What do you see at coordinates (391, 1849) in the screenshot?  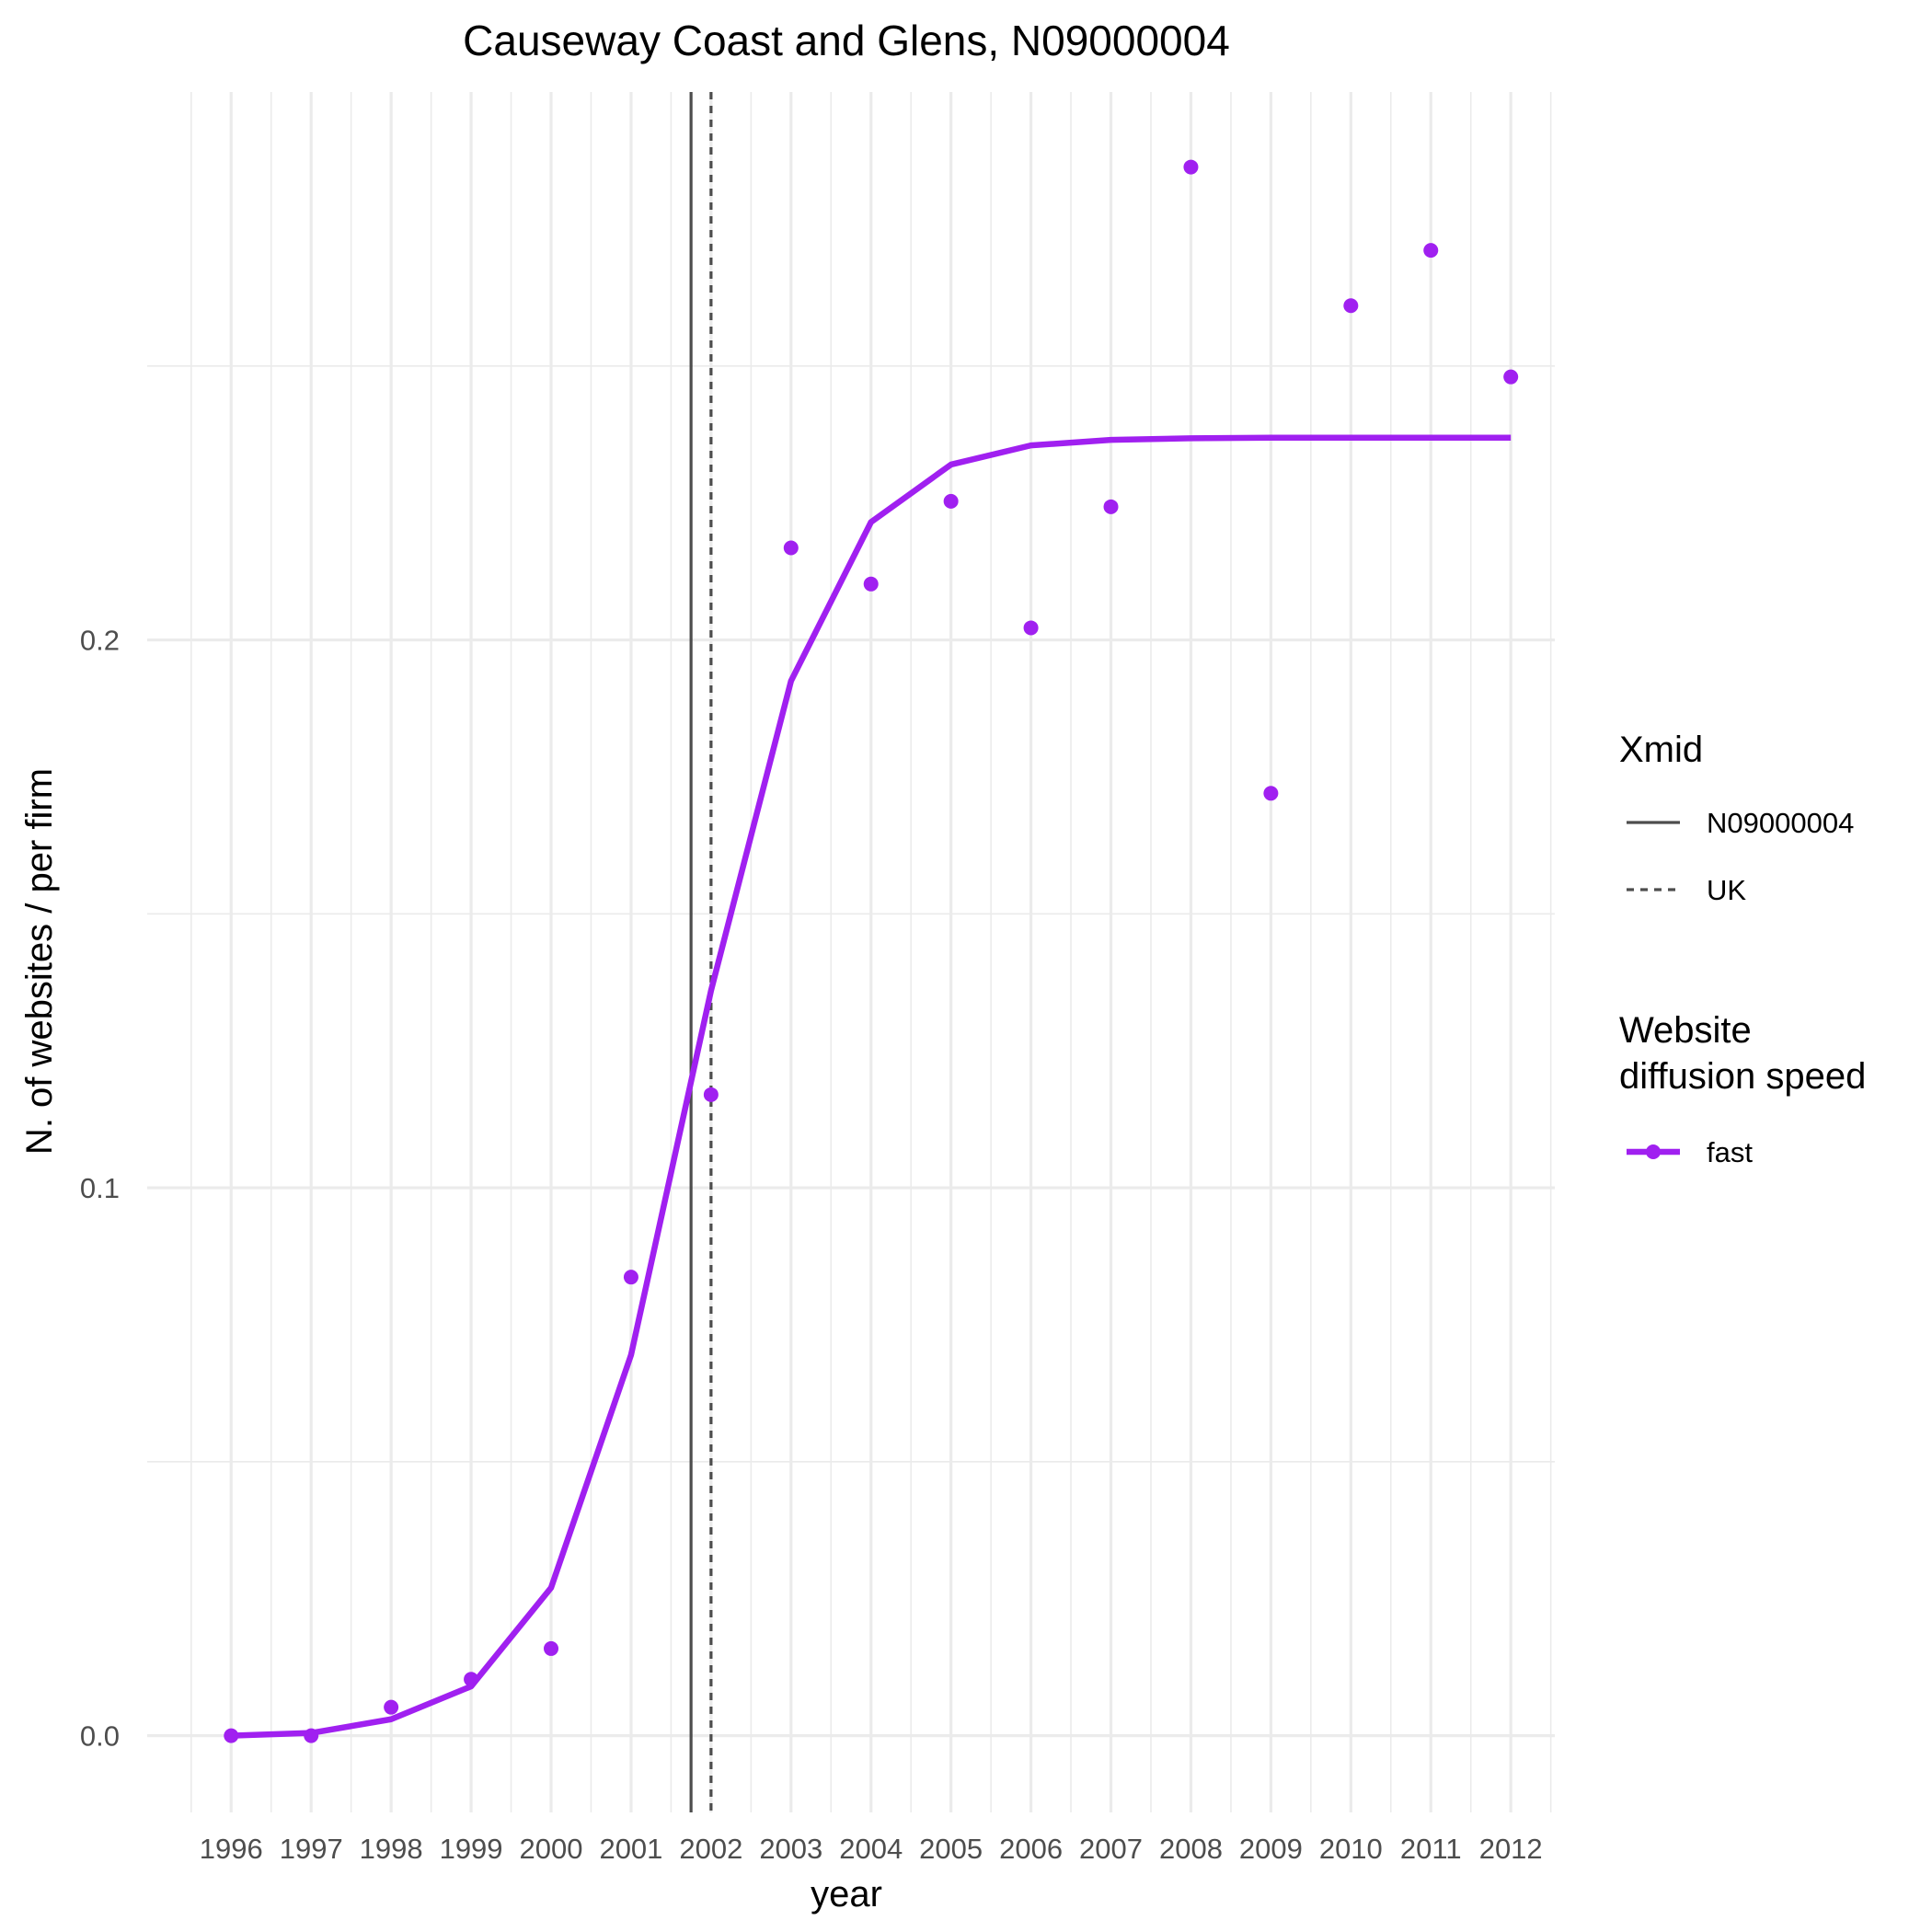 I see `x-tick-label: 1998` at bounding box center [391, 1849].